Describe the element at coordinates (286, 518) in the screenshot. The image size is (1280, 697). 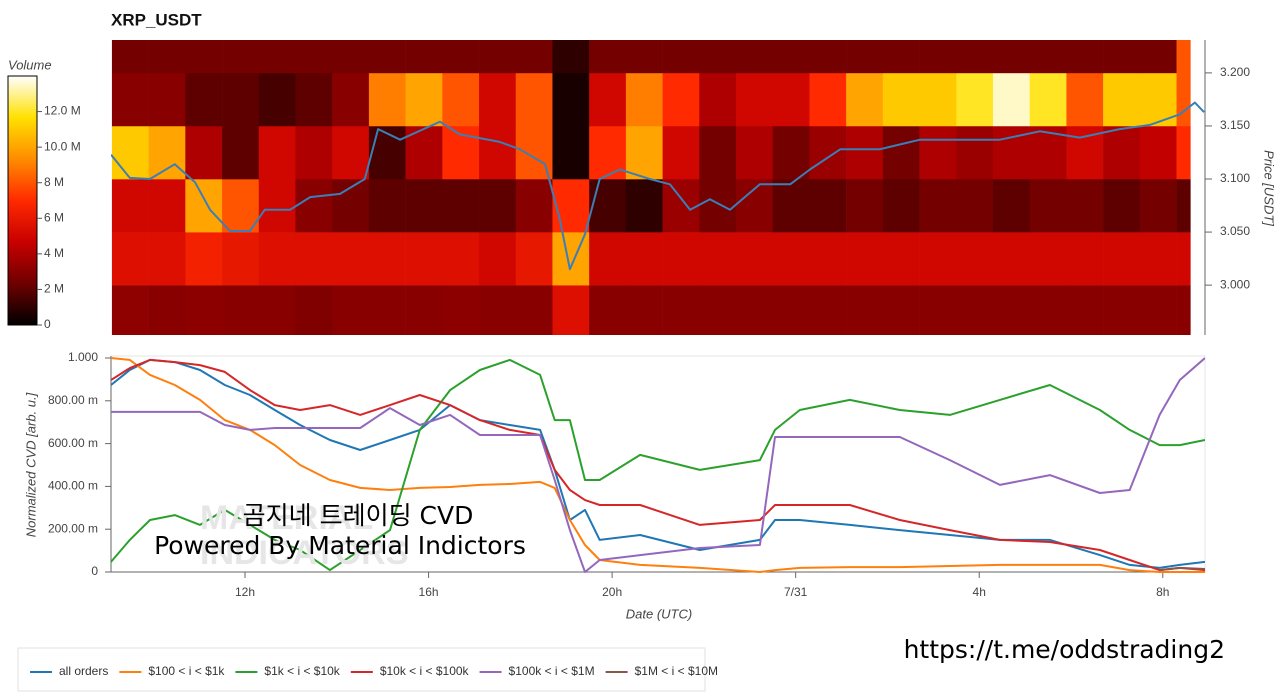
I see `watermark-logo: MATERIAL` at that location.